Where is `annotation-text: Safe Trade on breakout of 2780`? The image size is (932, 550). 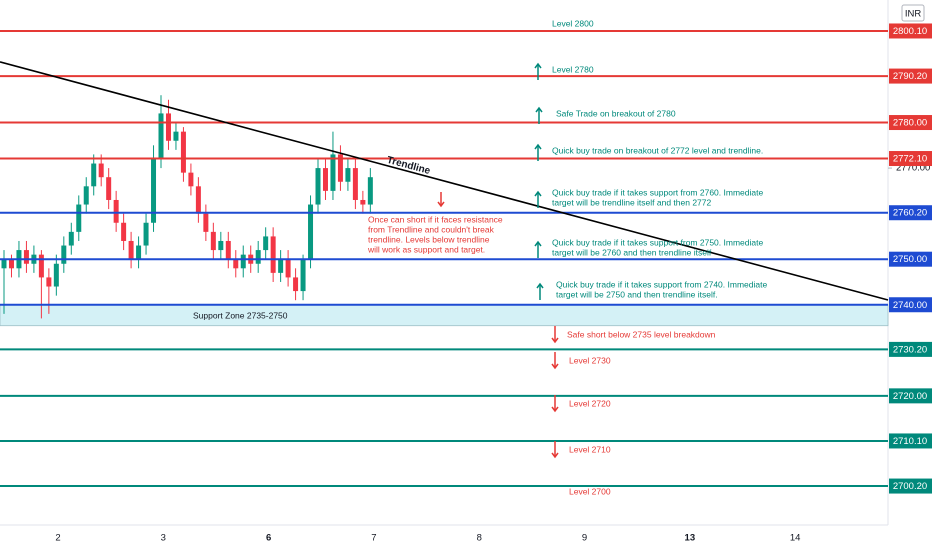 annotation-text: Safe Trade on breakout of 2780 is located at coordinates (616, 113).